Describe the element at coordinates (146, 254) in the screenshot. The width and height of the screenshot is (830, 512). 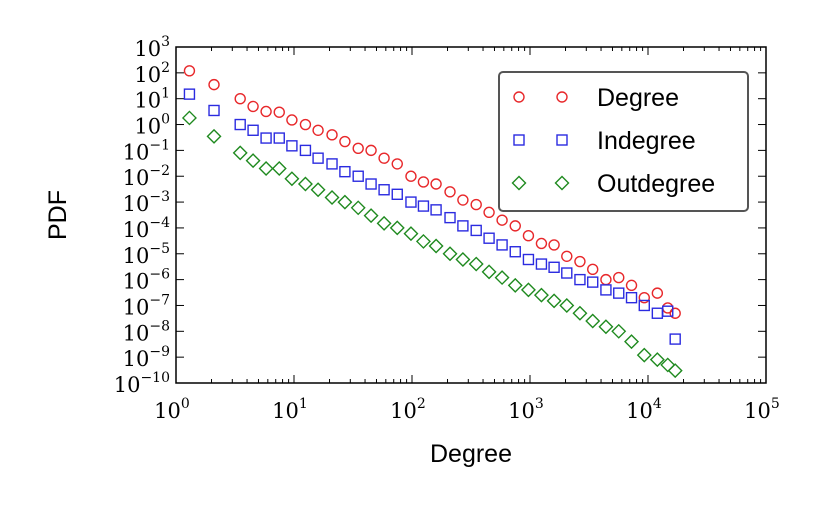
I see `y-tick-label: 10⁻⁵` at that location.